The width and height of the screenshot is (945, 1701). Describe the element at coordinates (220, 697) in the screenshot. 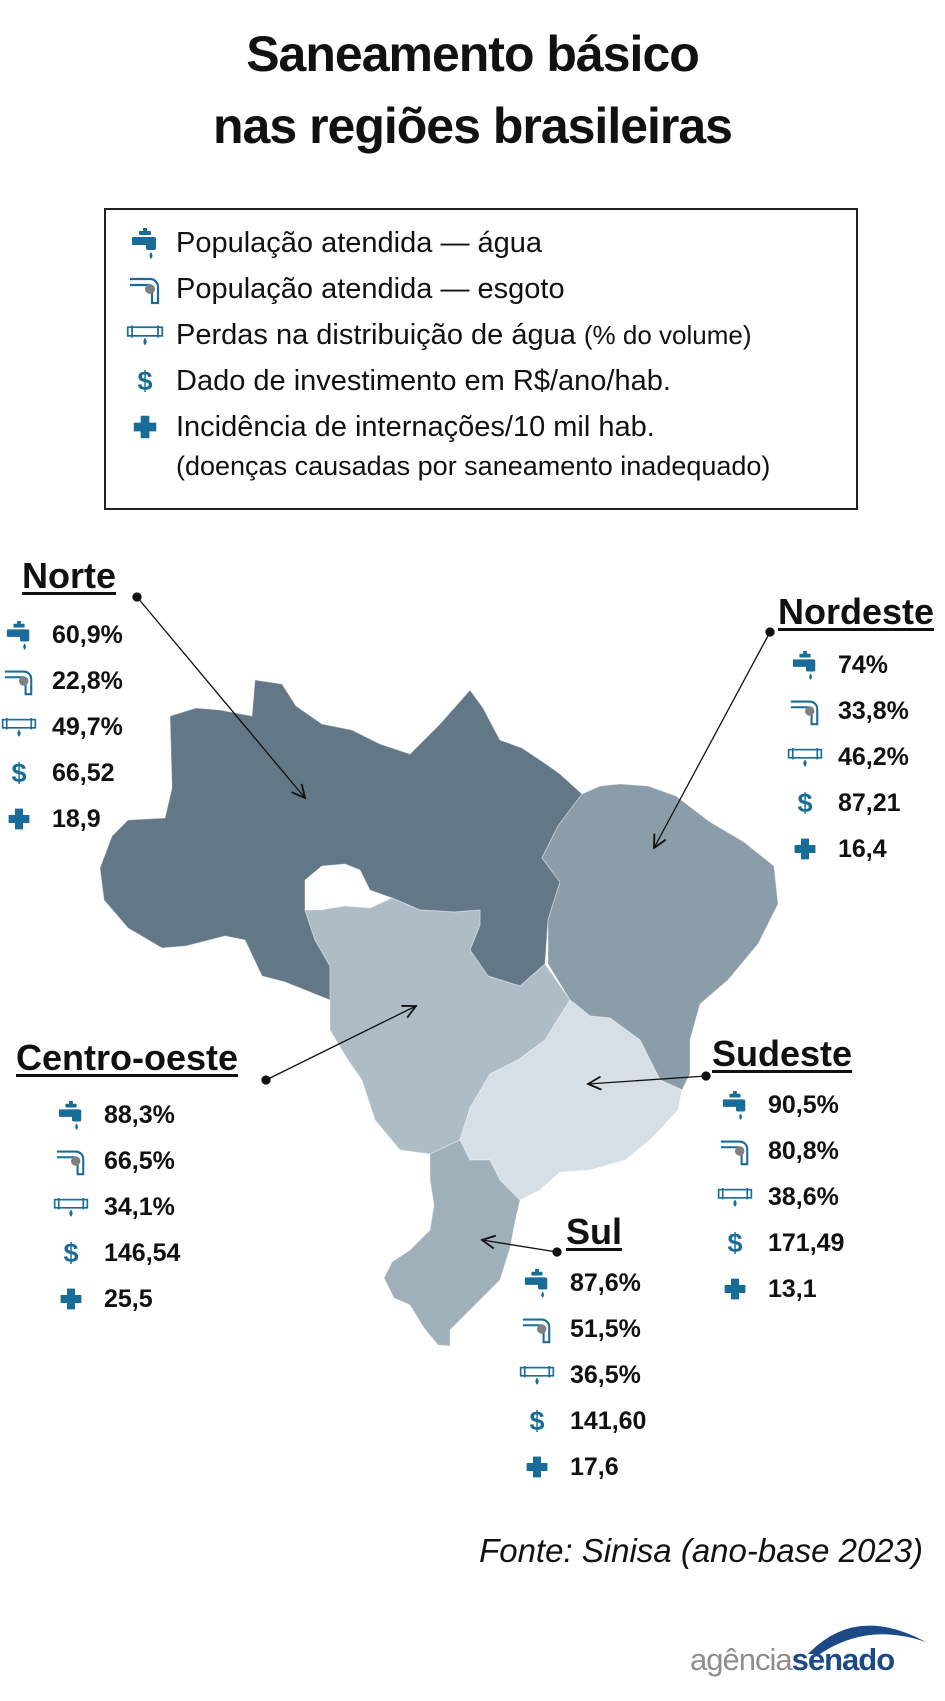

I see `pointer-norte` at that location.